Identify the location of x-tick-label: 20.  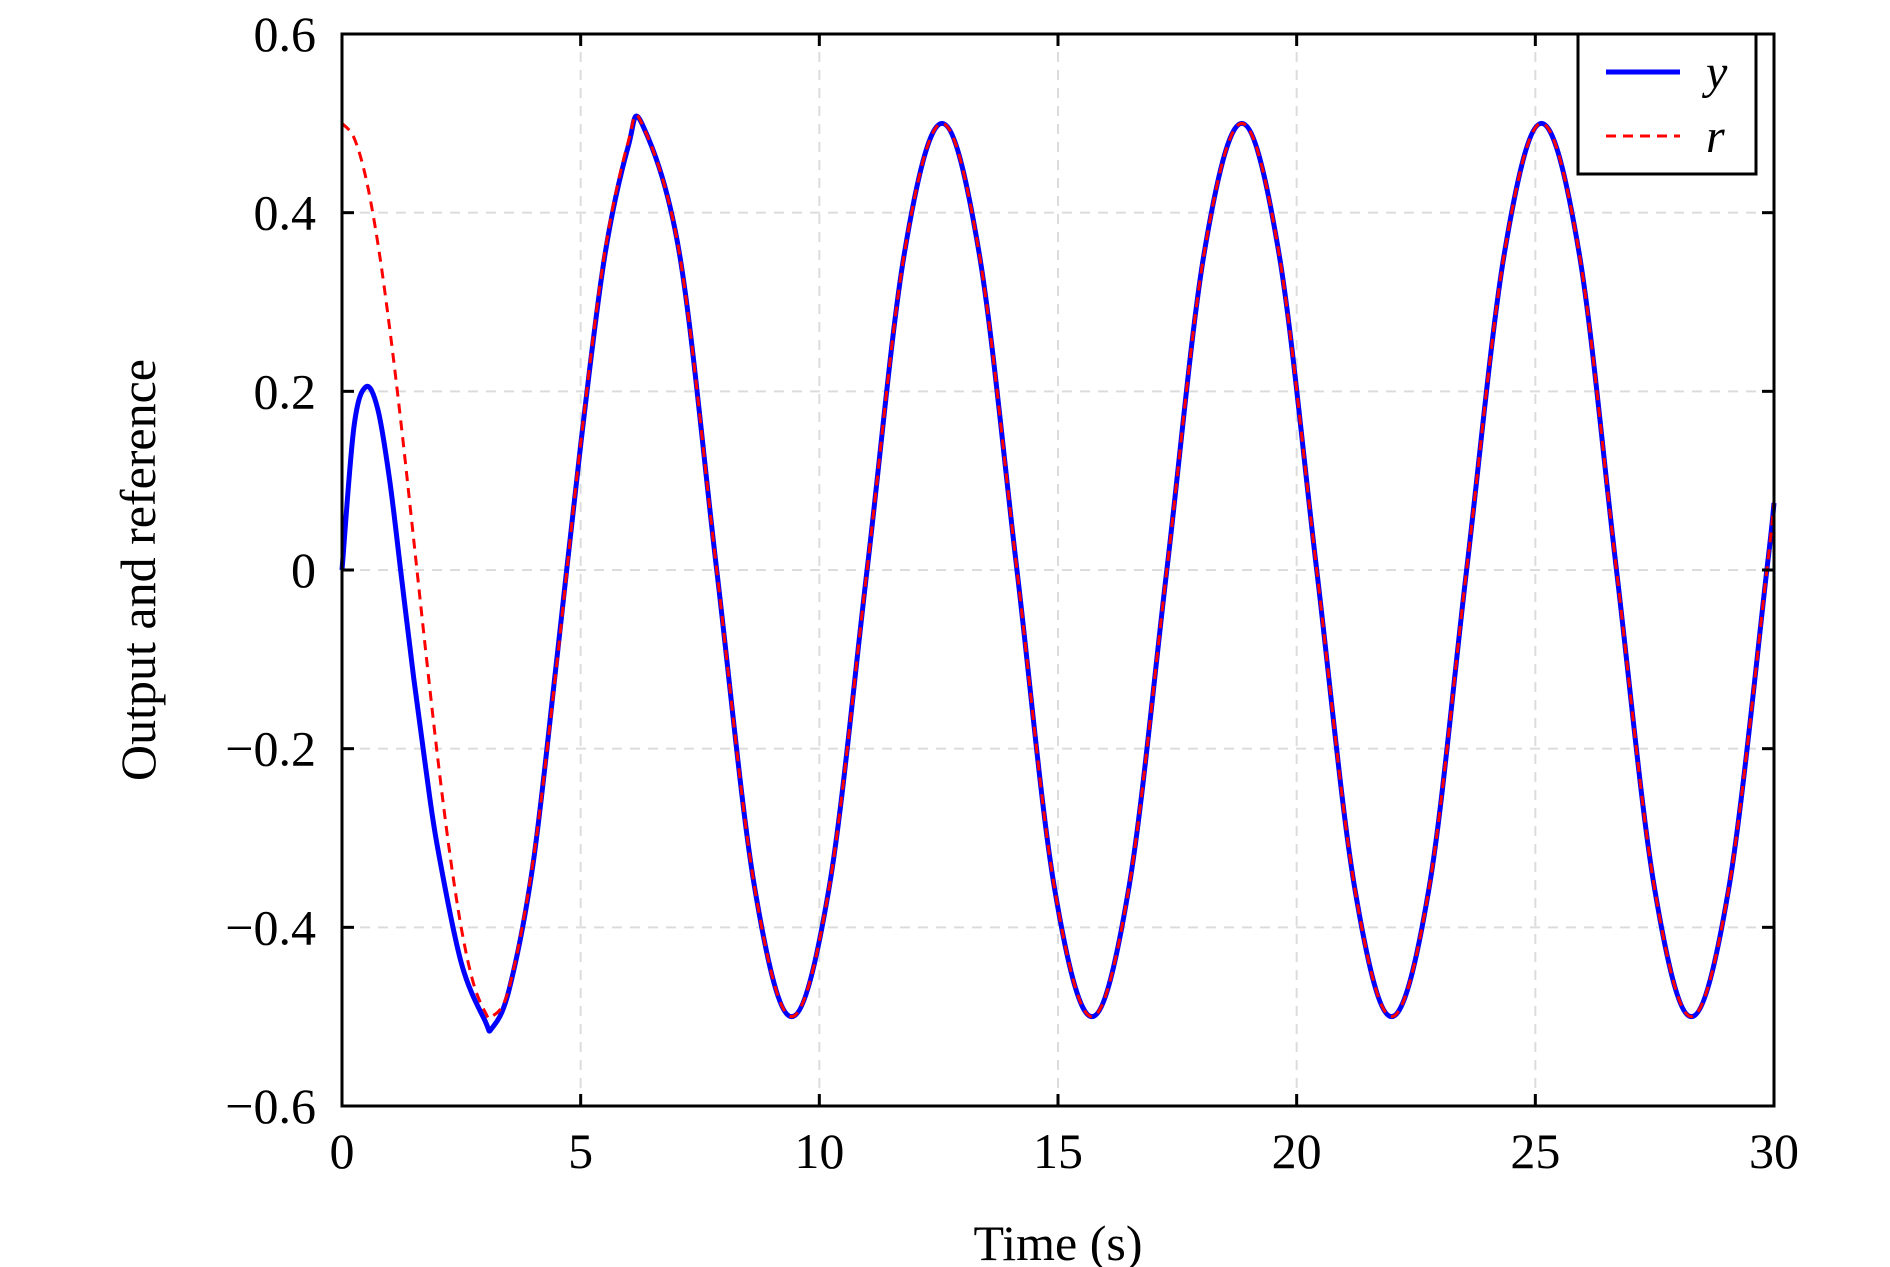
(1297, 1151).